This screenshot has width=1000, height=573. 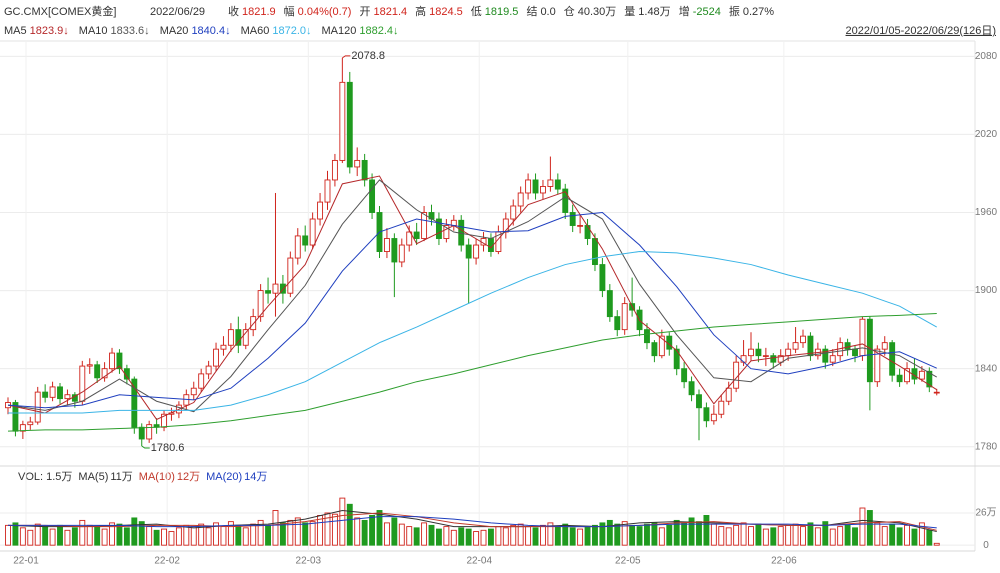 I want to click on legend-value: 14万, so click(x=255, y=477).